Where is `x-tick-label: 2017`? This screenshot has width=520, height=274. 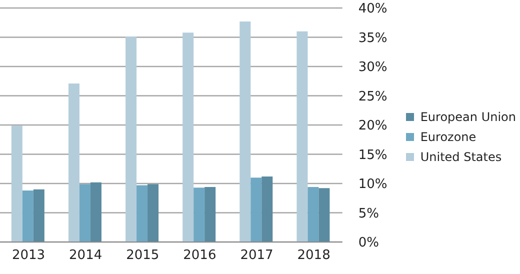
x-tick-label: 2017 is located at coordinates (257, 256).